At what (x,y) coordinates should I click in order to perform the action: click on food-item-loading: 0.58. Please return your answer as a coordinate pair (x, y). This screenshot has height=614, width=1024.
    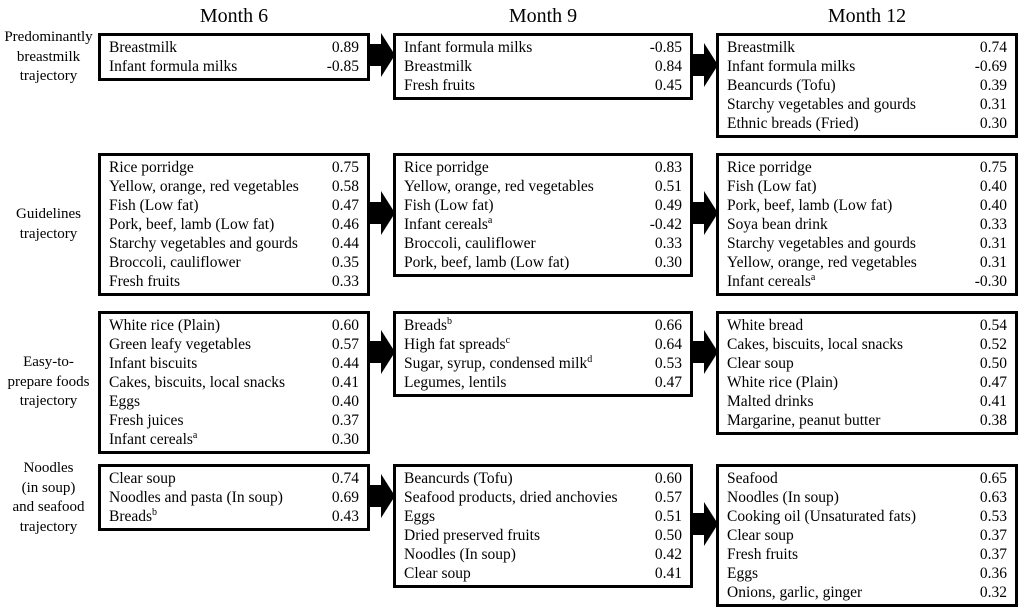
    Looking at the image, I should click on (345, 186).